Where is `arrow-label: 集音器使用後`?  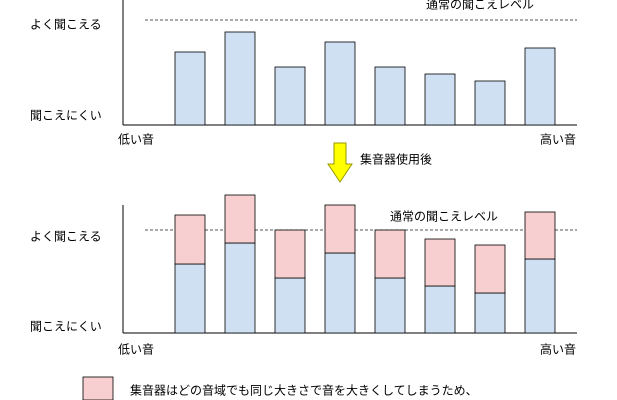
arrow-label: 集音器使用後 is located at coordinates (396, 159).